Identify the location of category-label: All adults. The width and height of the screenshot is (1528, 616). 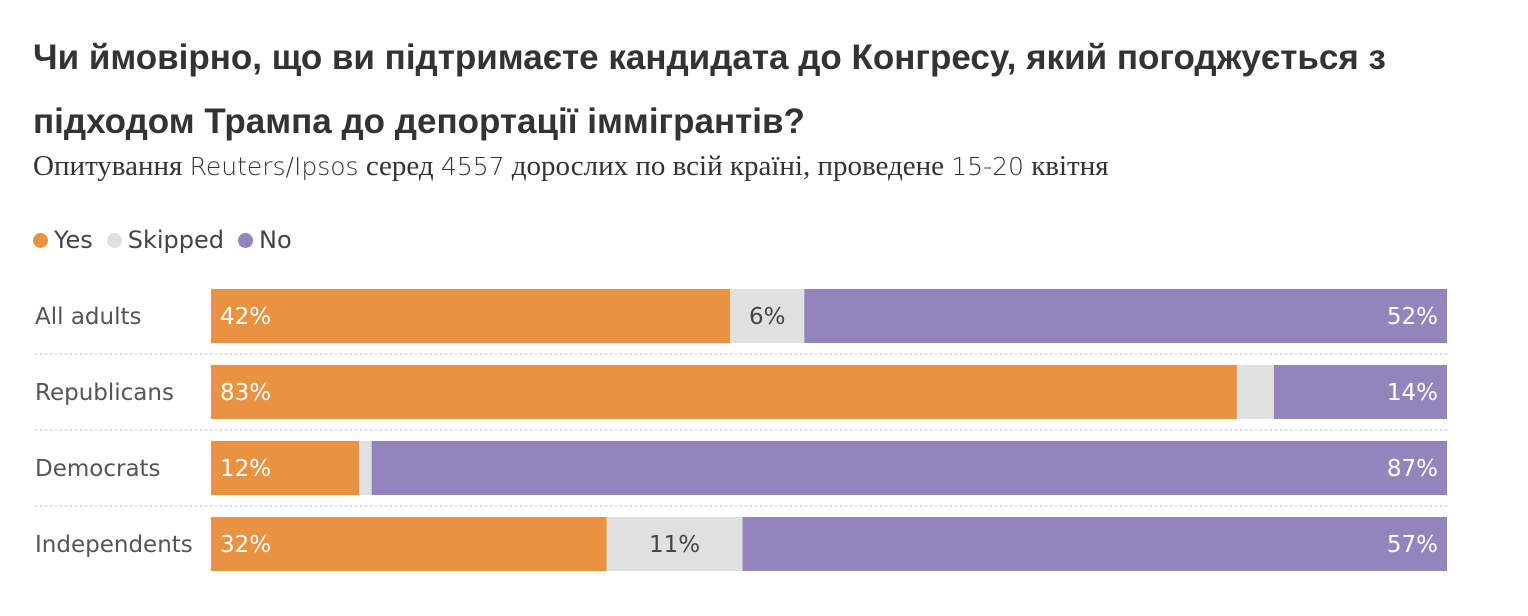
(88, 317).